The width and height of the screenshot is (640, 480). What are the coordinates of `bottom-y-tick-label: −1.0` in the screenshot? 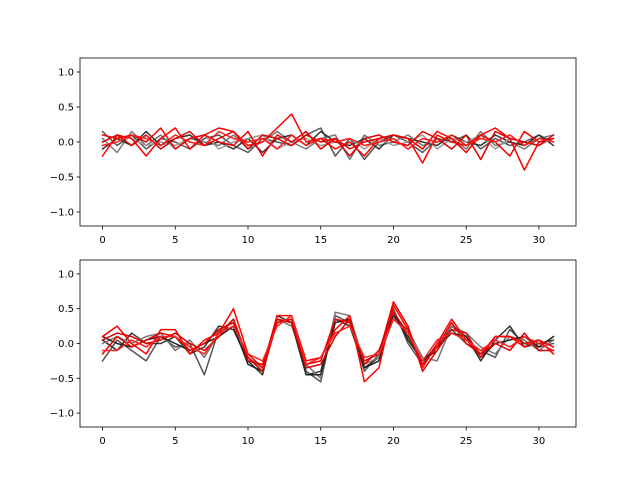 It's located at (62, 414).